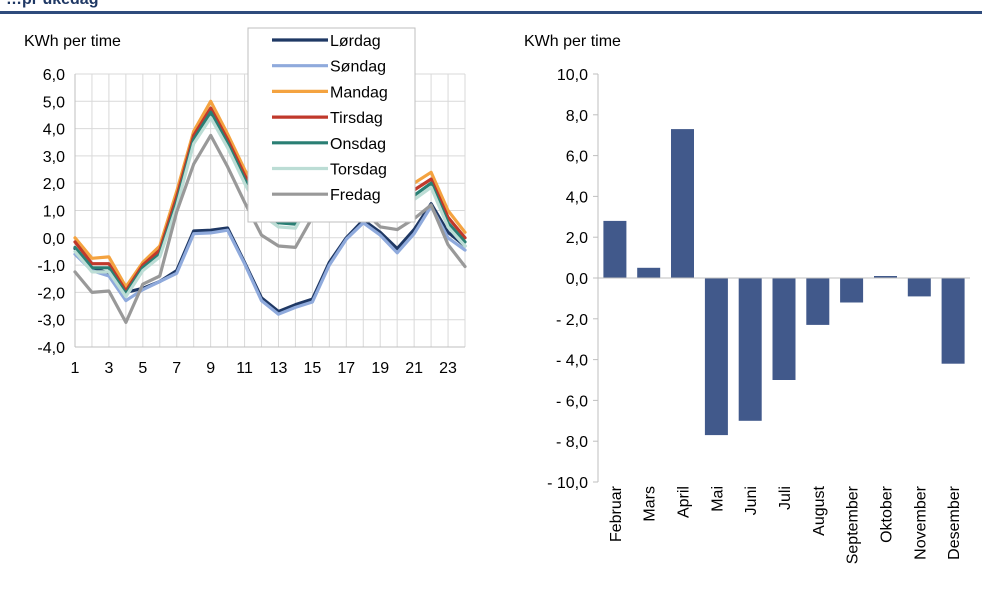 This screenshot has height=604, width=982. Describe the element at coordinates (491, 6) in the screenshot. I see `title-bar: …pr ukedag` at that location.